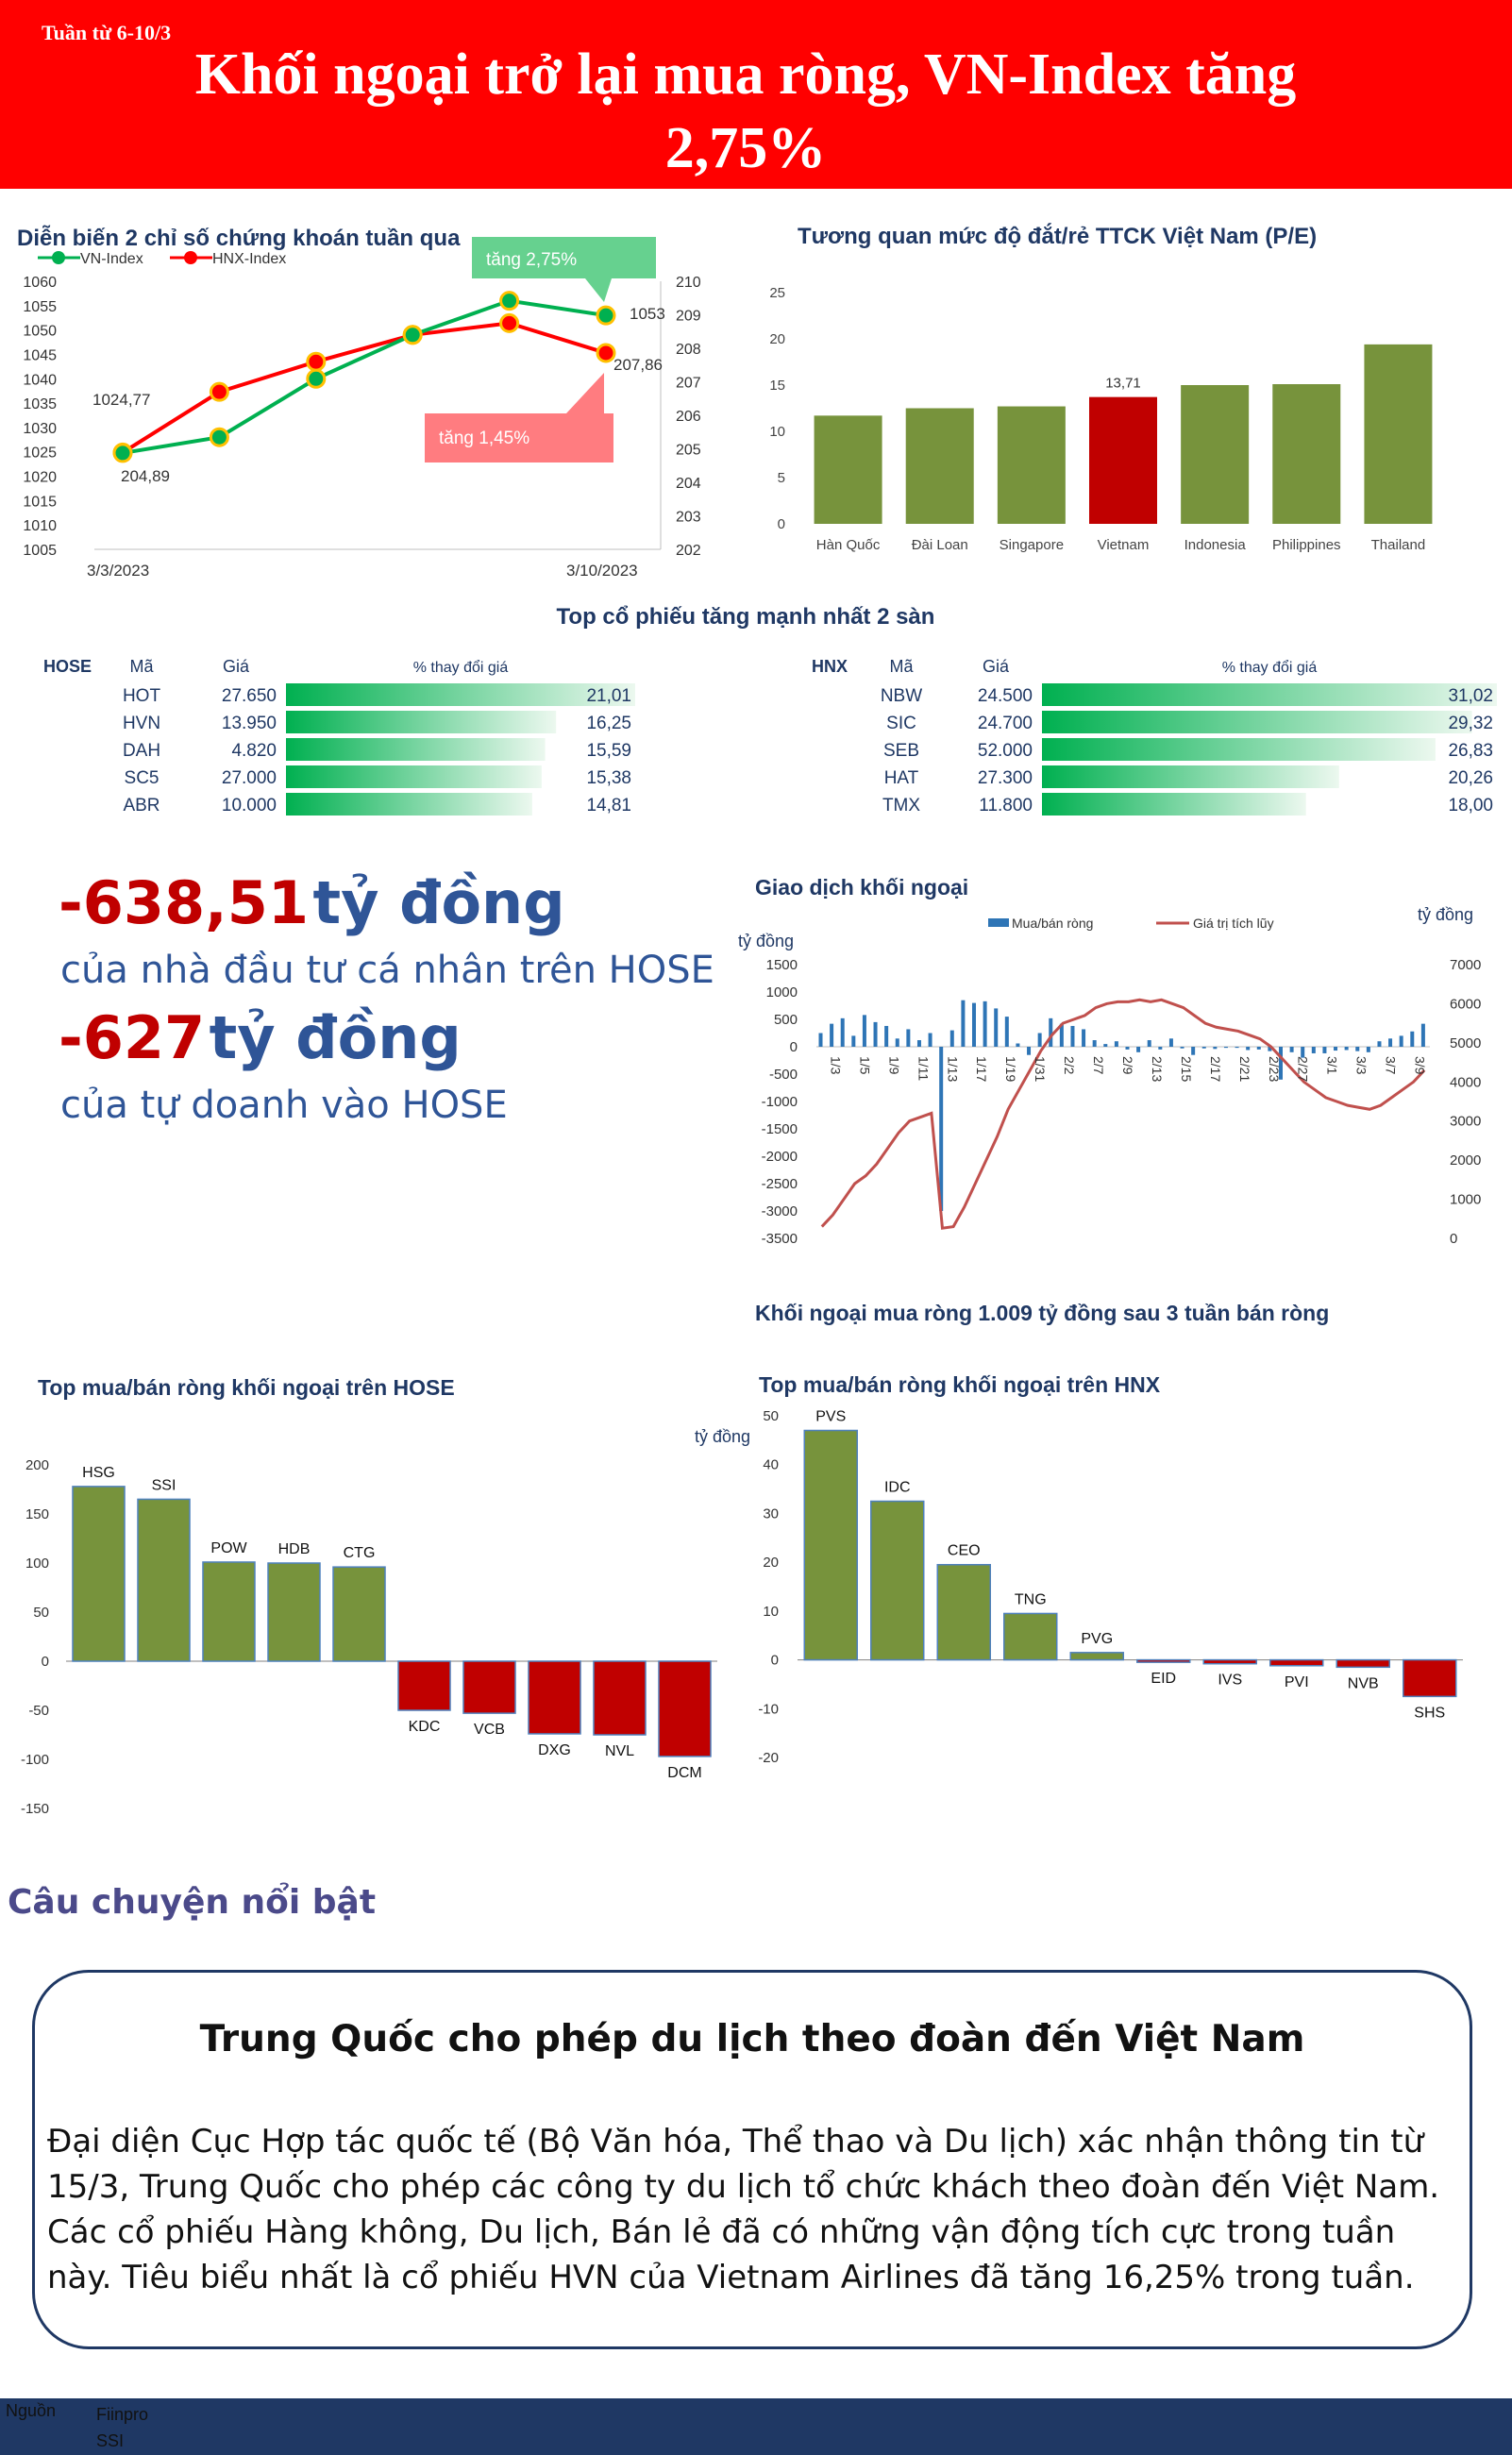  I want to click on y-tick-left: 1025, so click(40, 454).